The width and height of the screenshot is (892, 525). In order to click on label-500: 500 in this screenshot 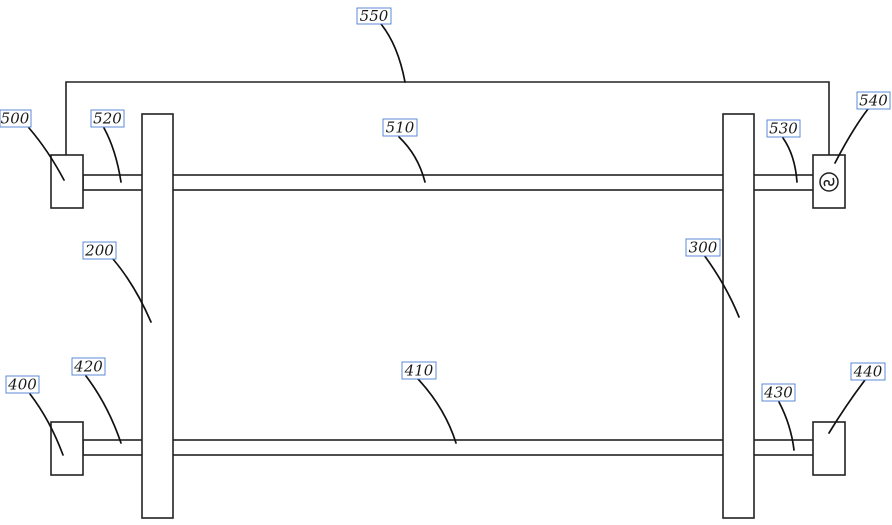, I will do `click(16, 119)`.